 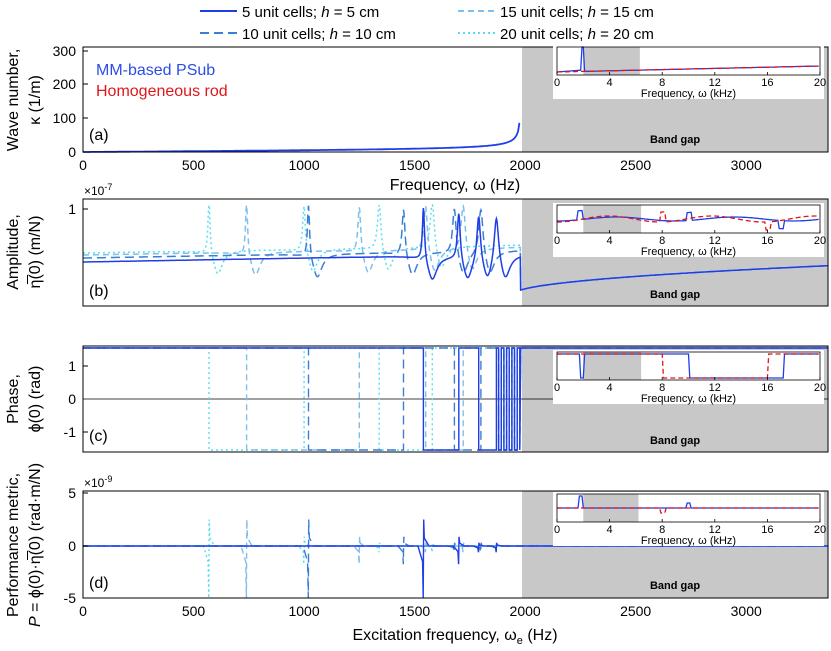 I want to click on wave-number-traces, so click(x=302, y=137).